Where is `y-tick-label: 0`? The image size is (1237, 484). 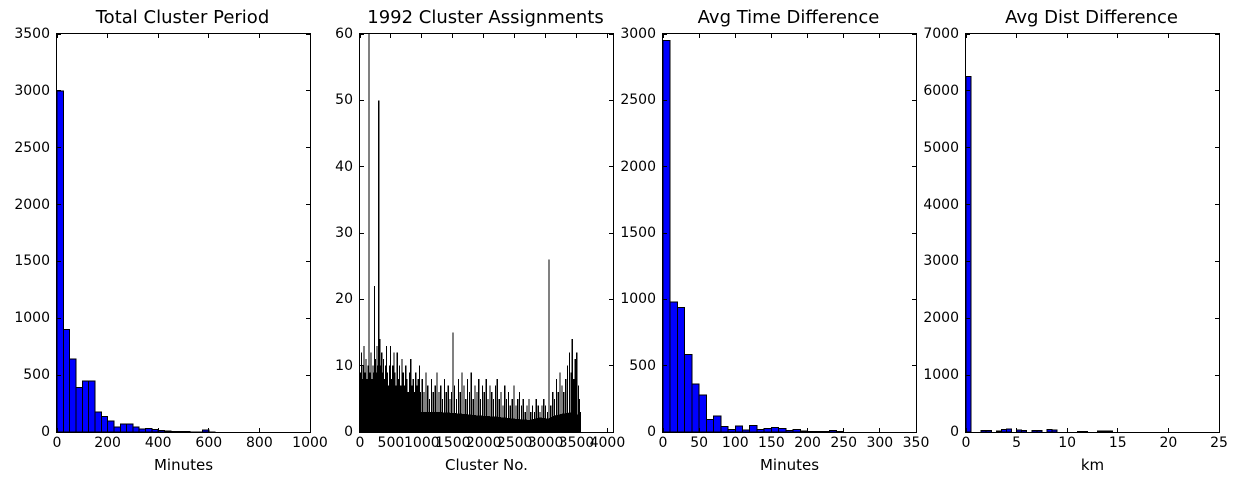
y-tick-label: 0 is located at coordinates (651, 432).